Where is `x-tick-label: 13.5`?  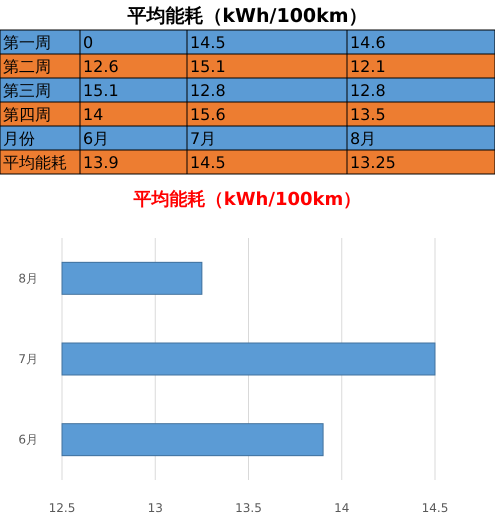
x-tick-label: 13.5 is located at coordinates (248, 508).